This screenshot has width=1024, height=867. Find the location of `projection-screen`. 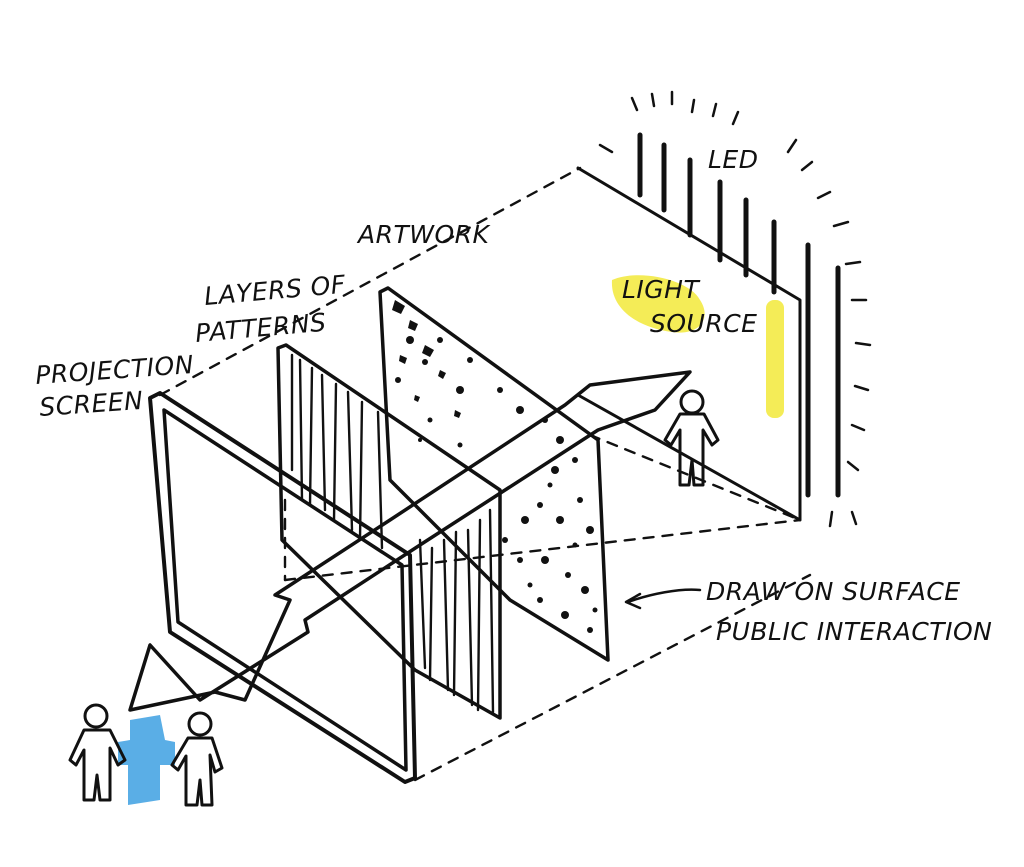

projection-screen is located at coordinates (282, 587).